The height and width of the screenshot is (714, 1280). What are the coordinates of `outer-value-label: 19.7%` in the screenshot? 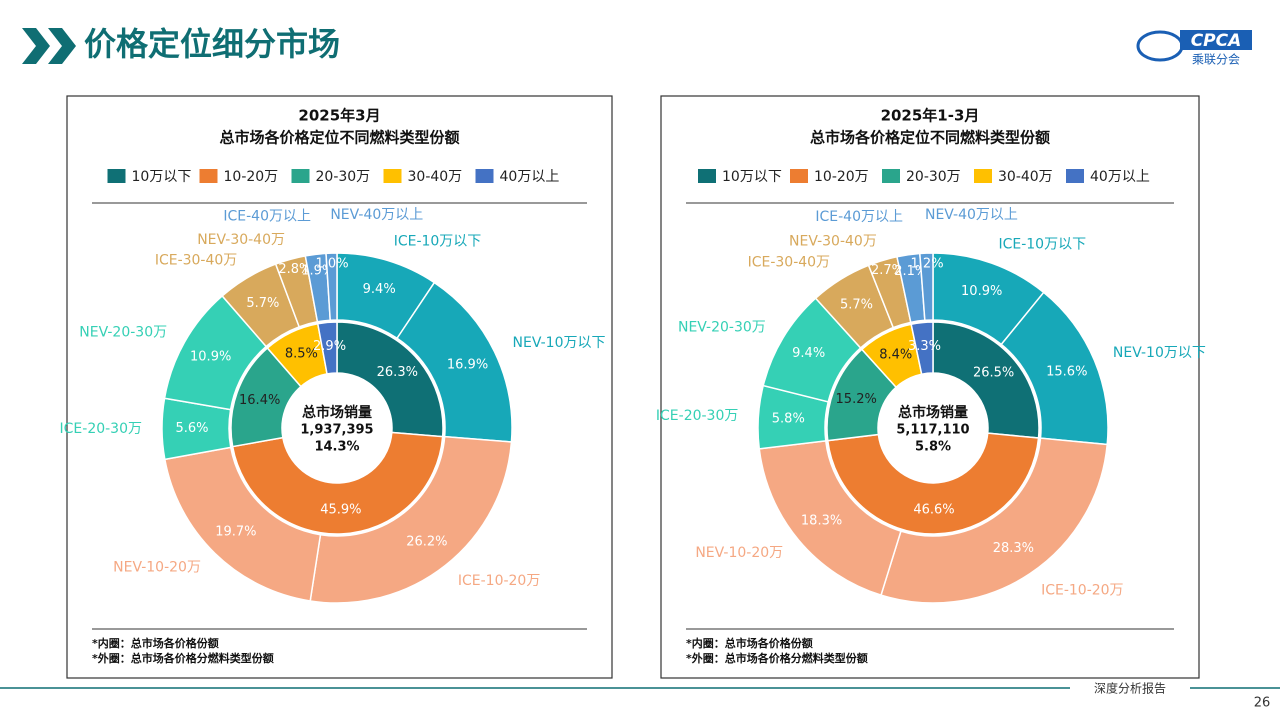 It's located at (235, 531).